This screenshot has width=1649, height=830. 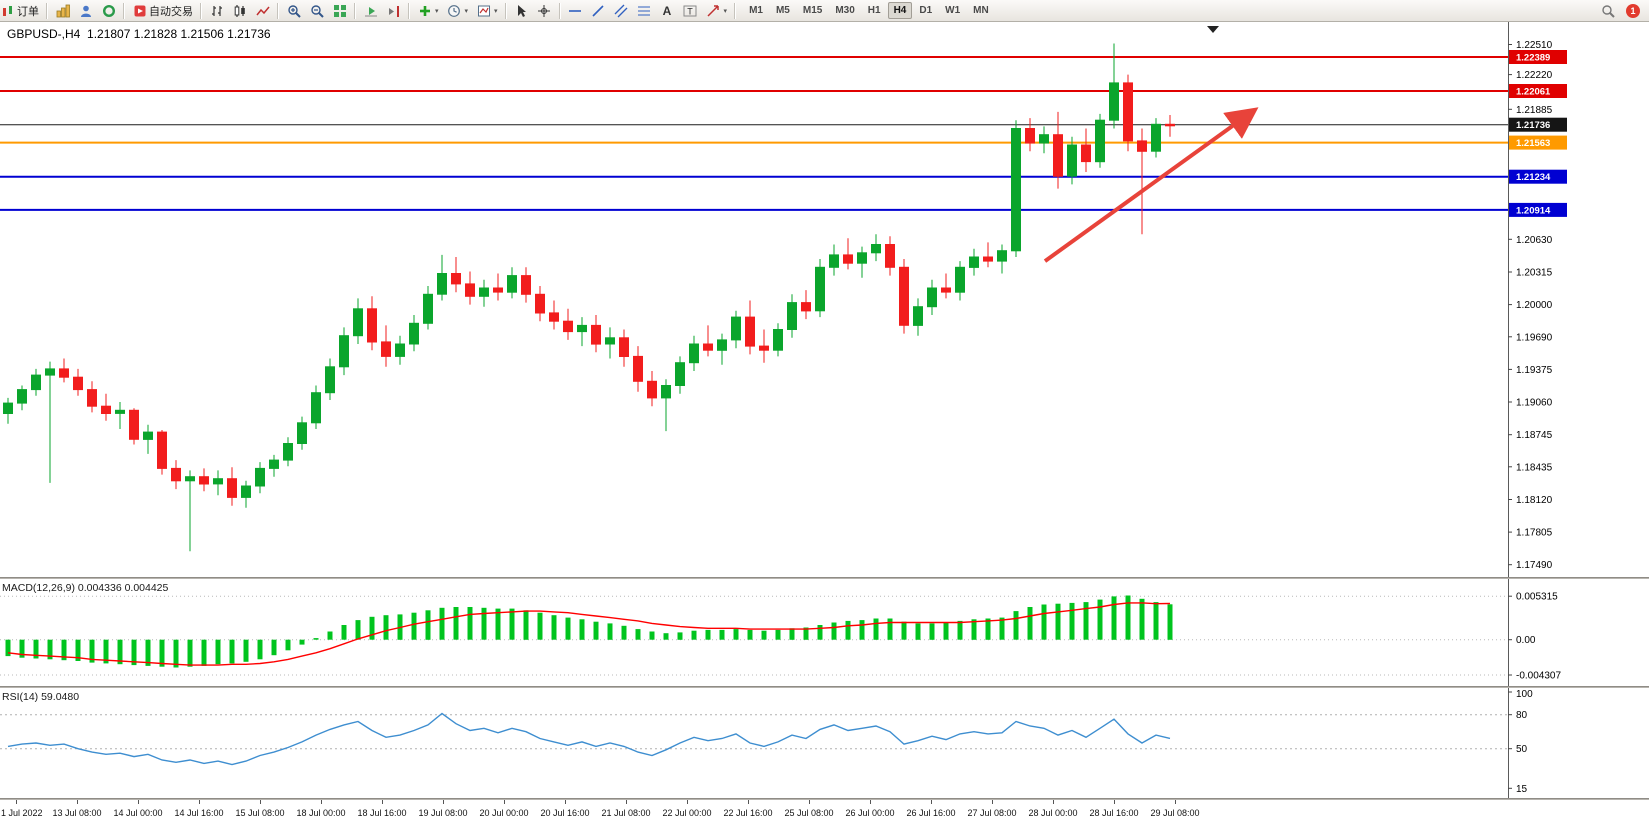 I want to click on text-tool-button: A, so click(x=667, y=10).